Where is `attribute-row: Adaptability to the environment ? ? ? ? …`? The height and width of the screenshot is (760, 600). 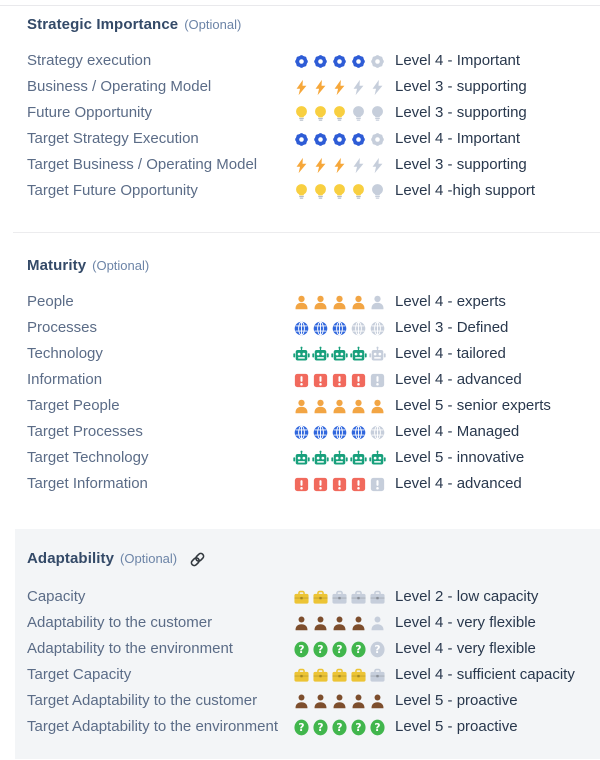 attribute-row: Adaptability to the environment ? ? ? ? … is located at coordinates (313, 649).